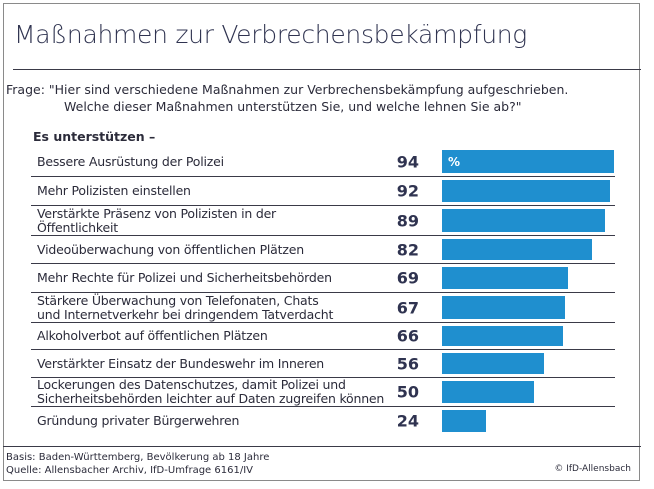 This screenshot has width=654, height=489. Describe the element at coordinates (327, 69) in the screenshot. I see `title-divider` at that location.